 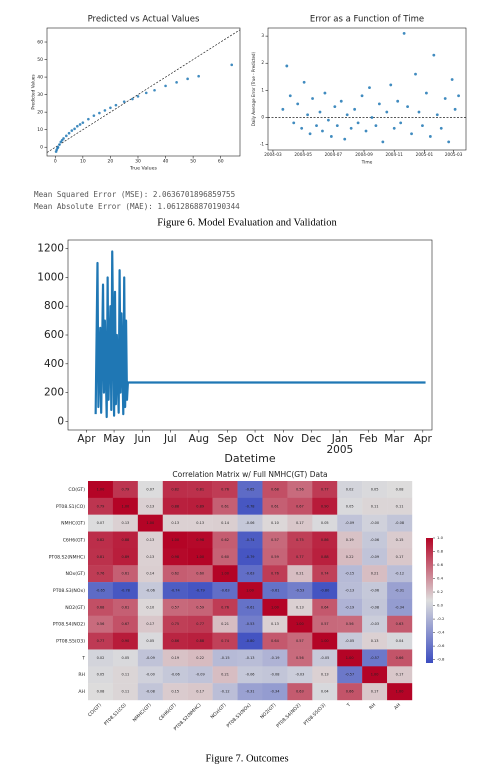 I want to click on figure-caption: Figure 7. Outcomes, so click(x=246, y=758).